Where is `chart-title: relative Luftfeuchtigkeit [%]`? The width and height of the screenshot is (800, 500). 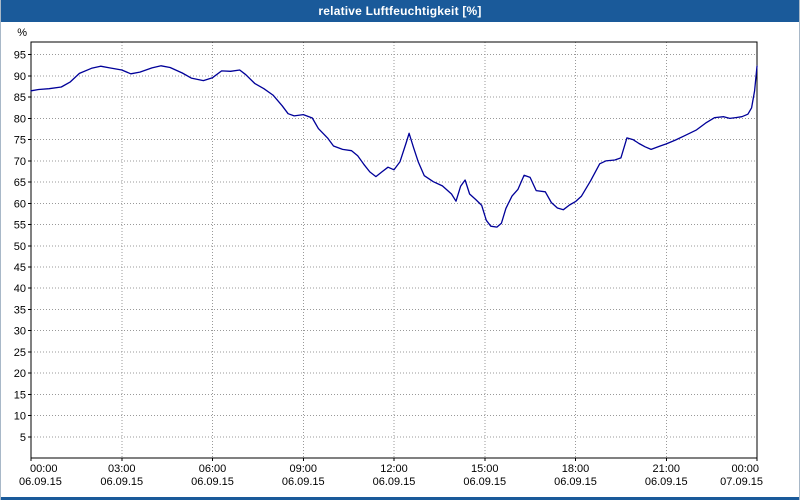 chart-title: relative Luftfeuchtigkeit [%] is located at coordinates (400, 11).